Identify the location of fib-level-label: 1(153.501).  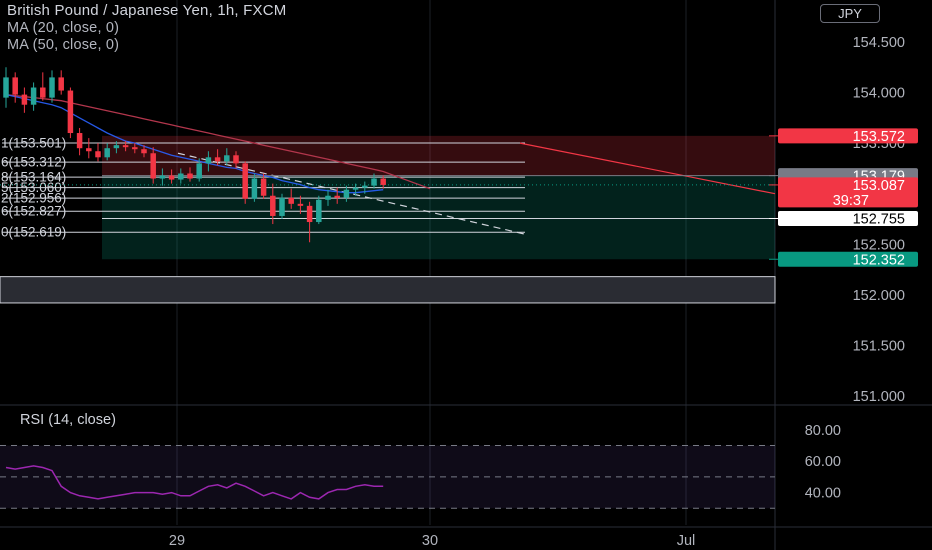
(33, 143).